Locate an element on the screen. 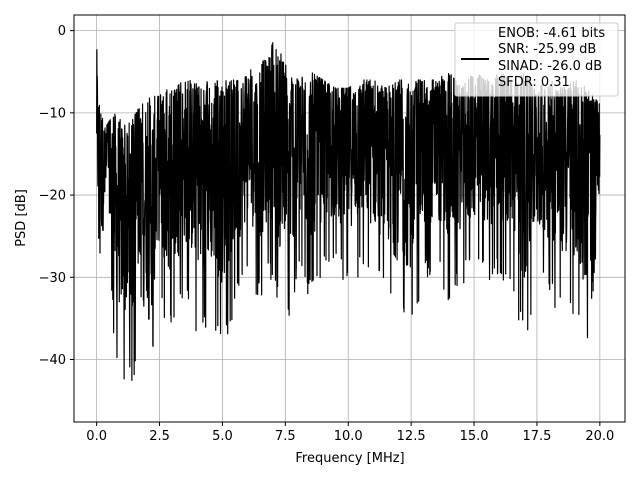 This screenshot has width=640, height=480. legend-label-sinad: SINAD: -26.0 dB is located at coordinates (550, 66).